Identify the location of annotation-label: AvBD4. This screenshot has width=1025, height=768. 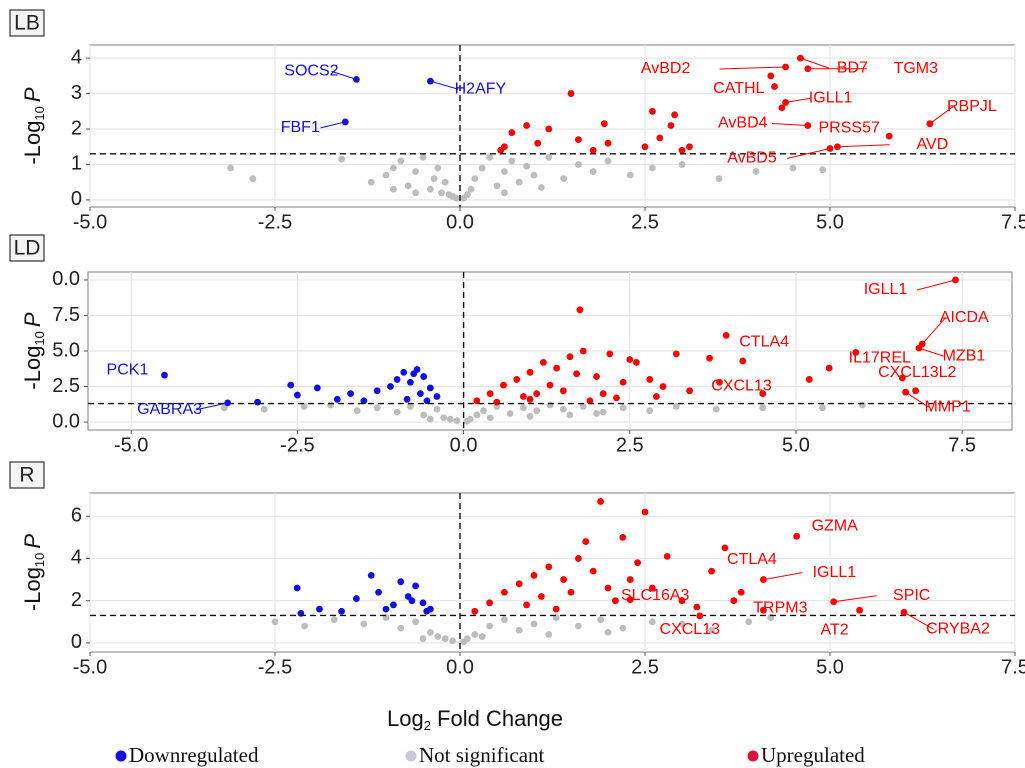
(743, 123).